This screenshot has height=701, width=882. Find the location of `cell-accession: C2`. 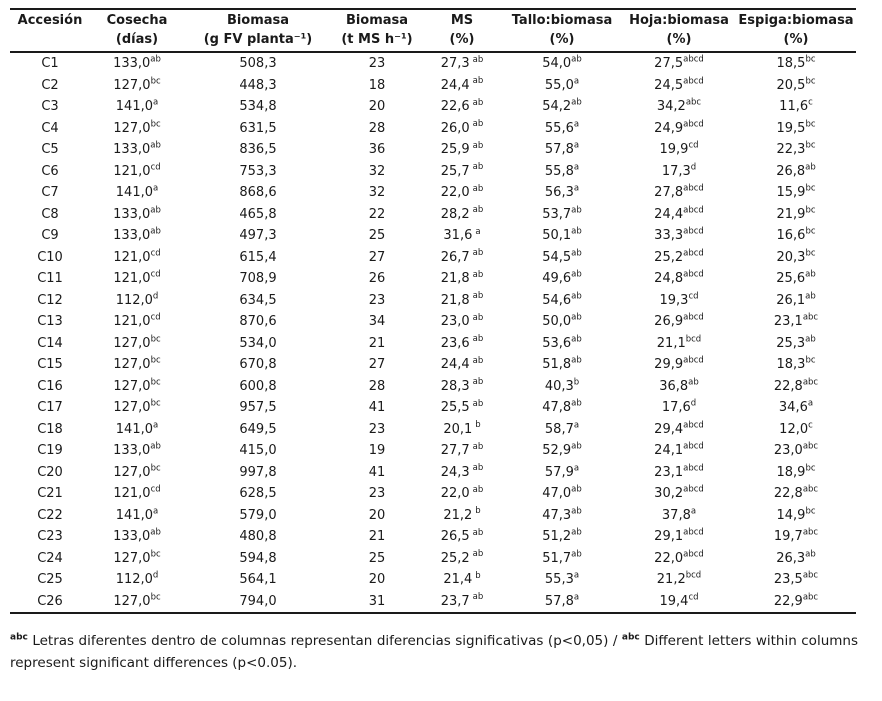

cell-accession: C2 is located at coordinates (50, 86).